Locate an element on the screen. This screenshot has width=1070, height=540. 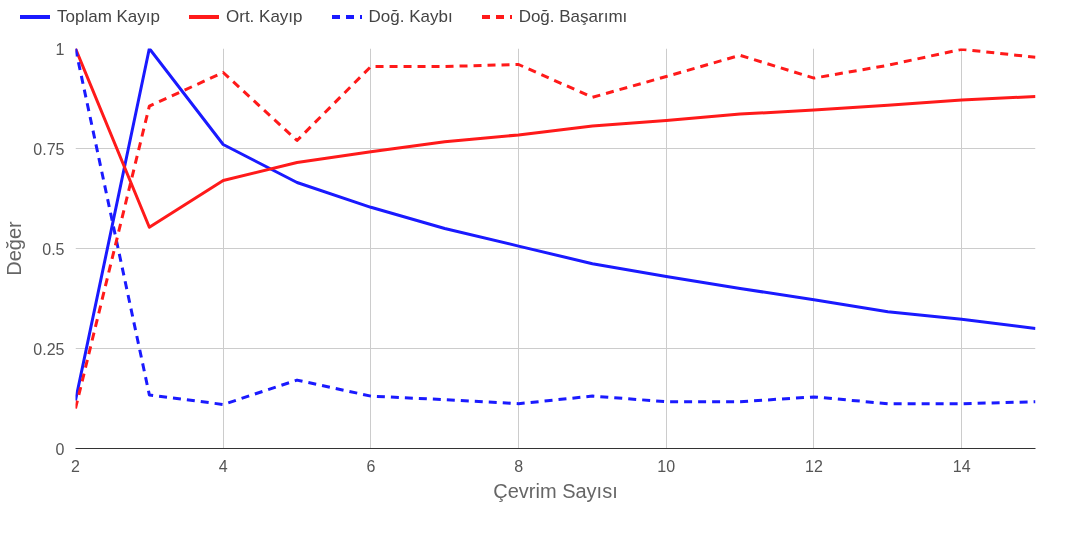
x-tick-label: 14 is located at coordinates (961, 466).